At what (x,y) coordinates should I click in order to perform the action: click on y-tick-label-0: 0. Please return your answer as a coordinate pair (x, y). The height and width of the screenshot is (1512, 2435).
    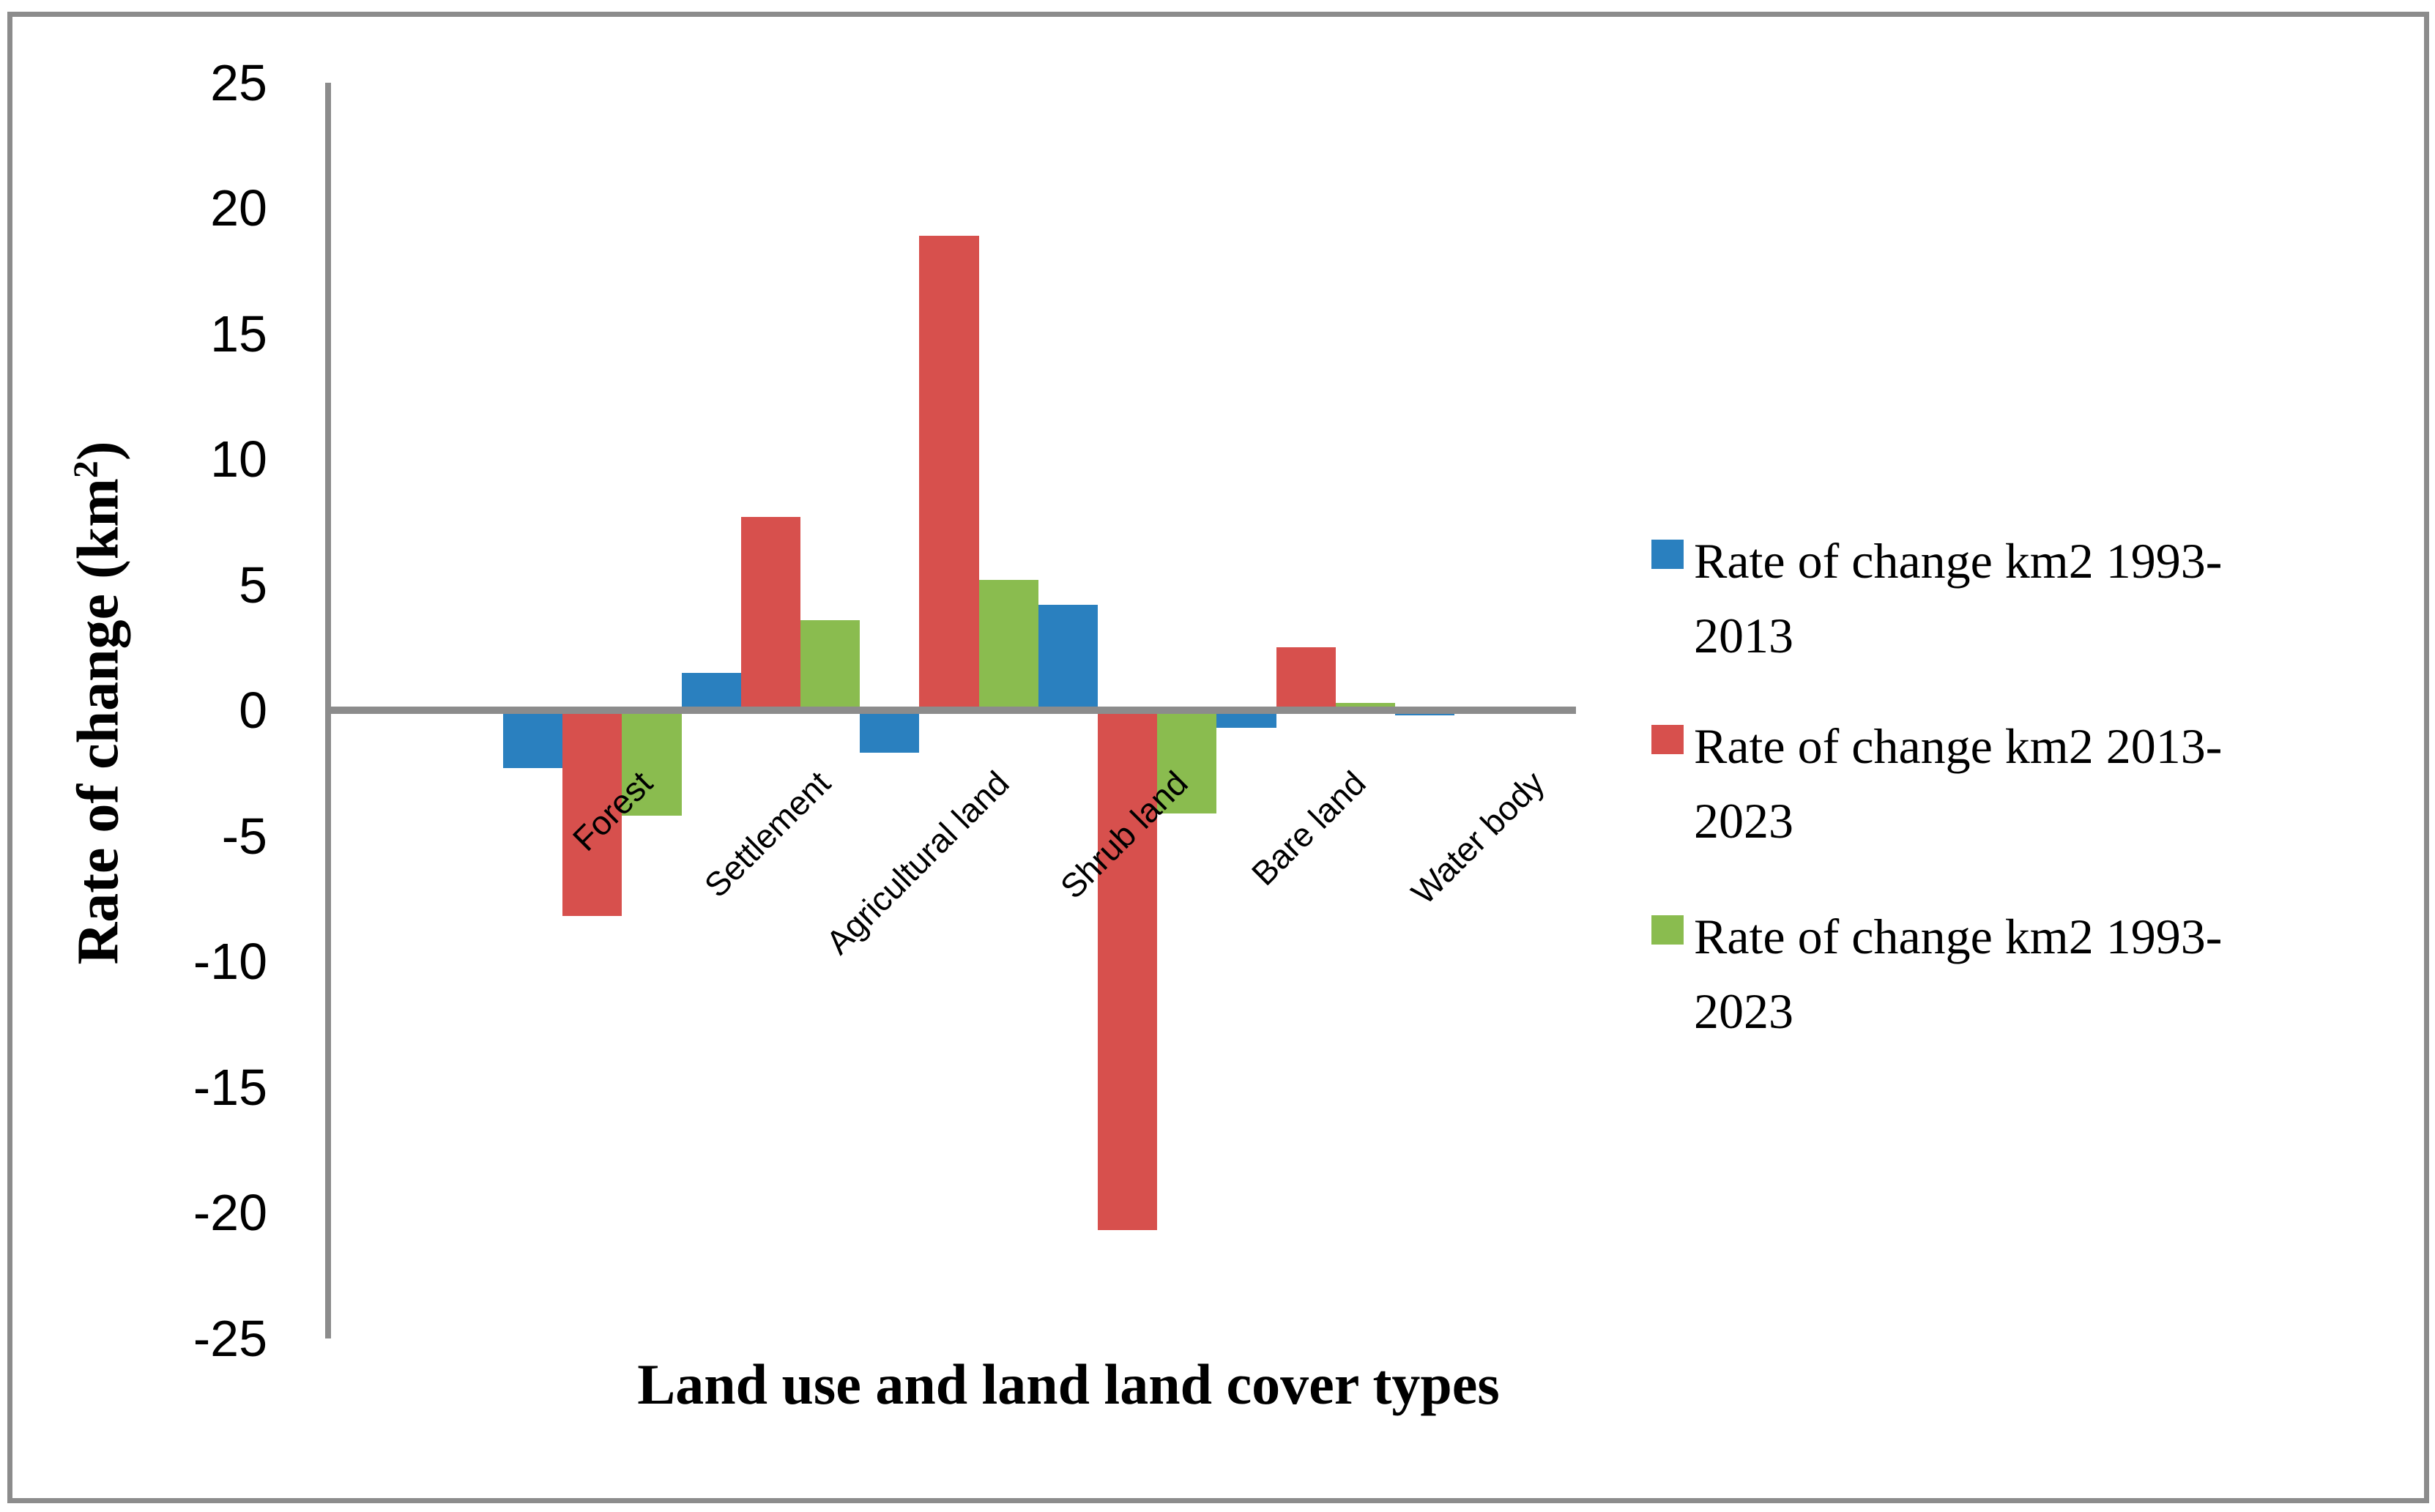
    Looking at the image, I should click on (253, 710).